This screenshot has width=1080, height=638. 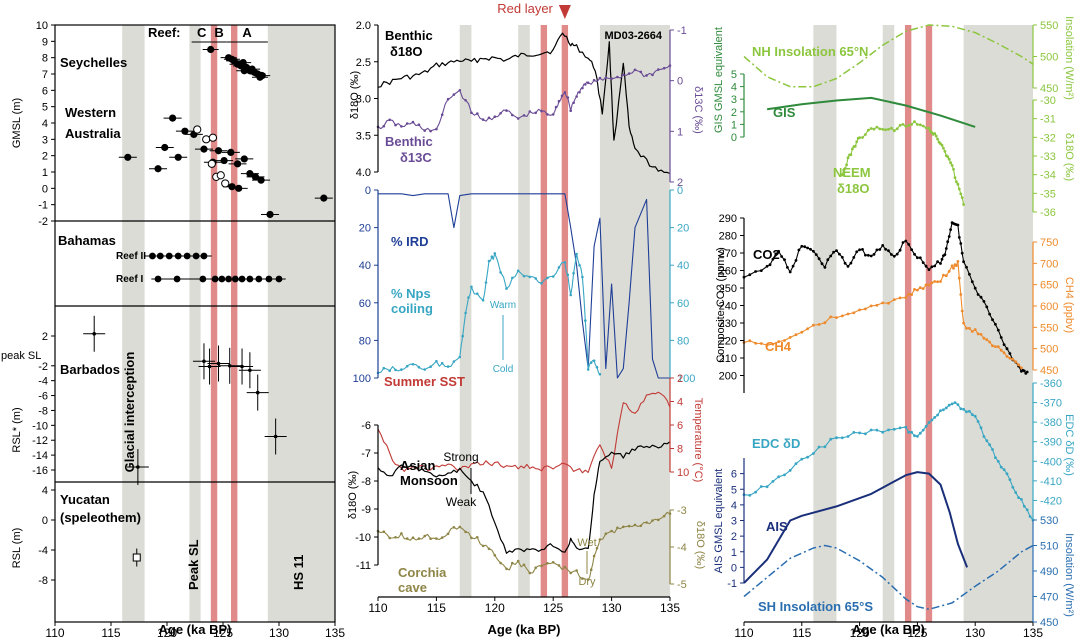 What do you see at coordinates (429, 480) in the screenshot?
I see `series-label: Monsoon` at bounding box center [429, 480].